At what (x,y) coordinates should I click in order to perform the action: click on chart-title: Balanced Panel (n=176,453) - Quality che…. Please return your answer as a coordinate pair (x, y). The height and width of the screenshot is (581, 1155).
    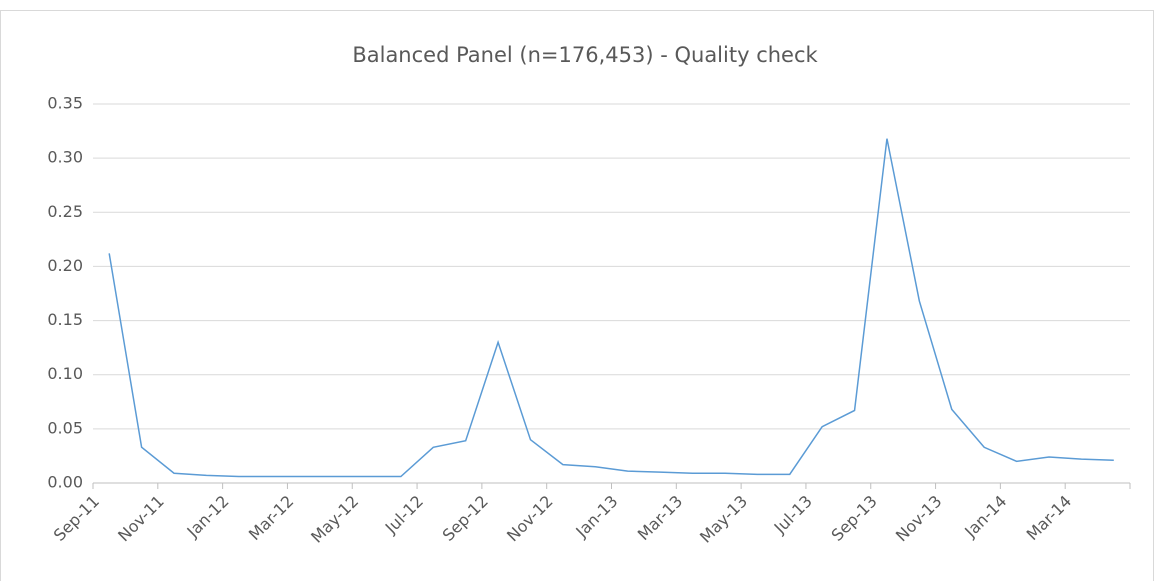
    Looking at the image, I should click on (585, 55).